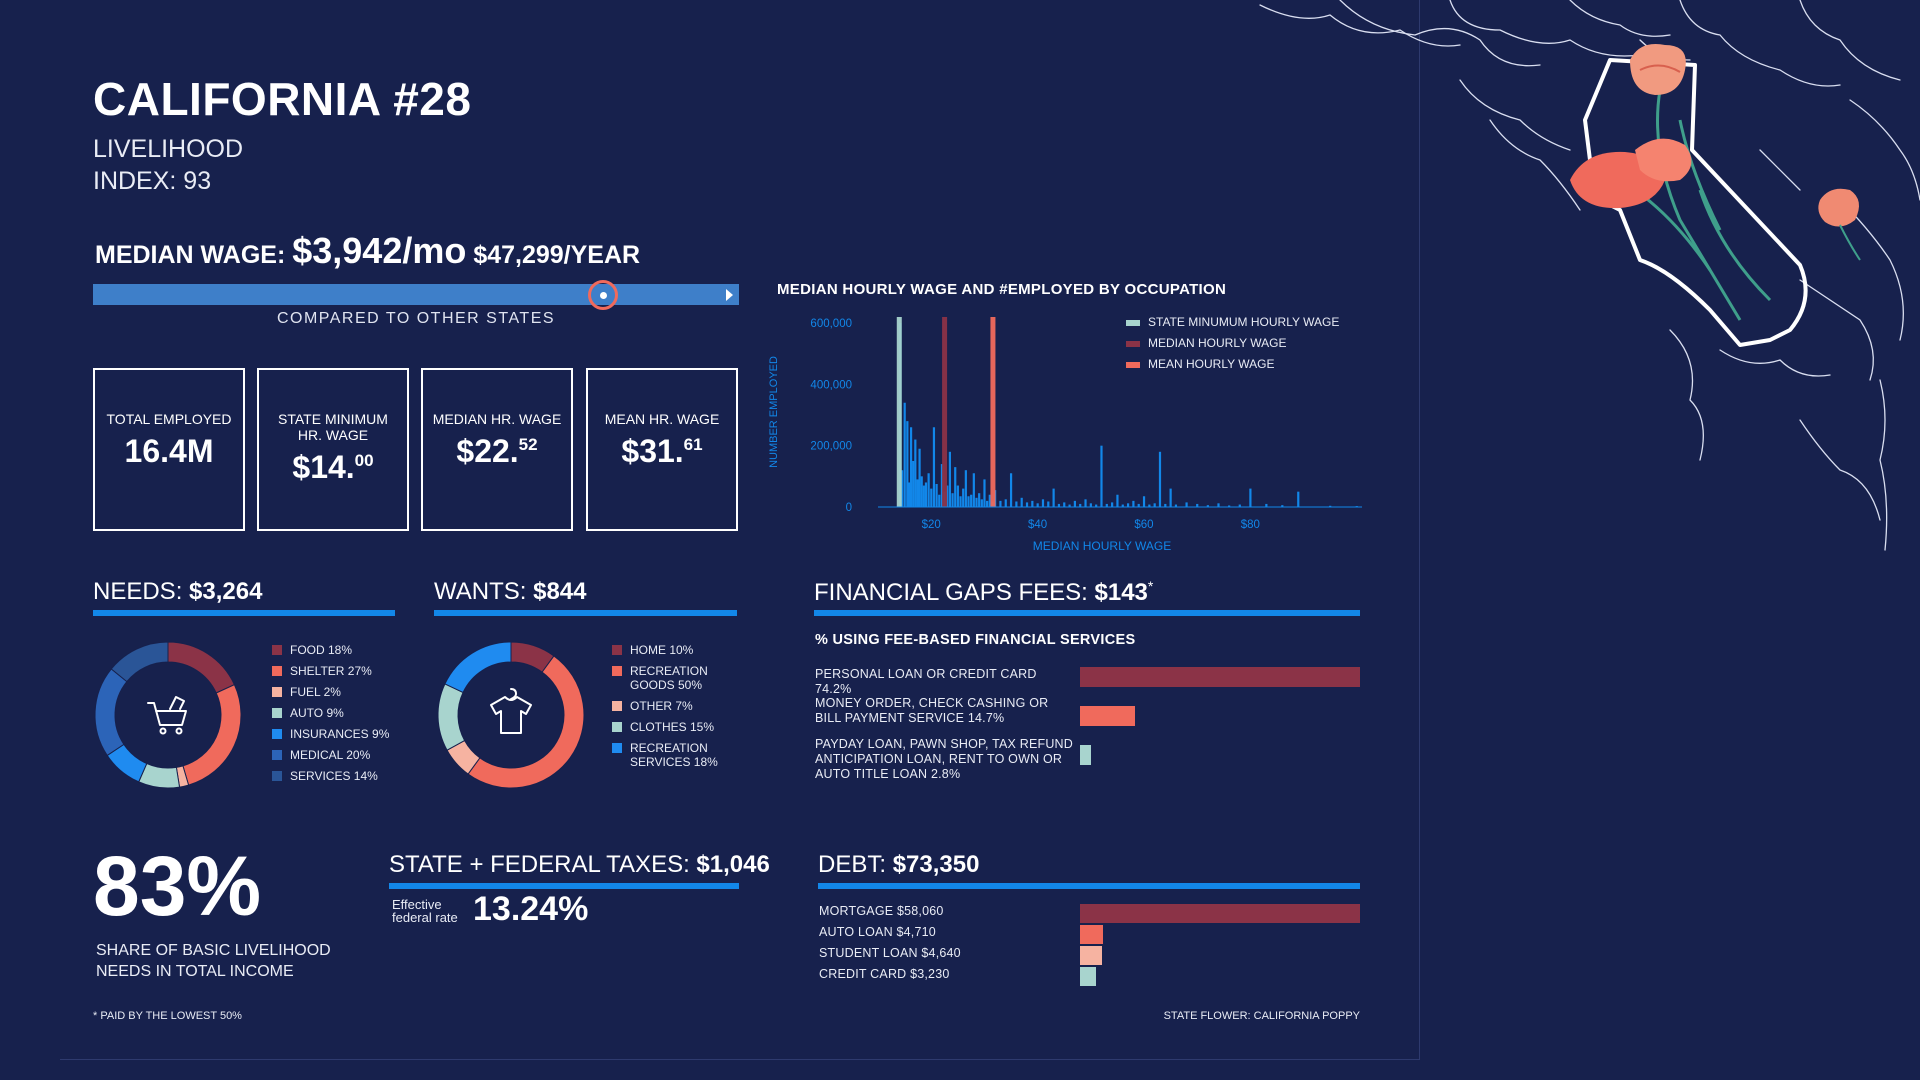 The width and height of the screenshot is (1920, 1080). Describe the element at coordinates (729, 295) in the screenshot. I see `play-arrow-icon` at that location.